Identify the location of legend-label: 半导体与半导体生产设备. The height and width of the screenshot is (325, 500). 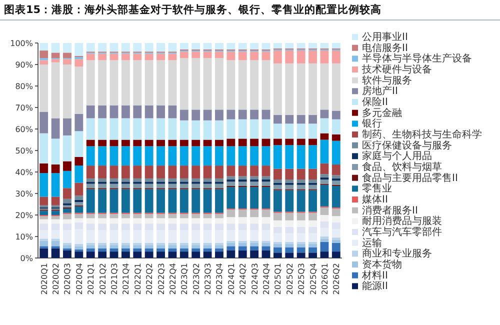
(417, 58).